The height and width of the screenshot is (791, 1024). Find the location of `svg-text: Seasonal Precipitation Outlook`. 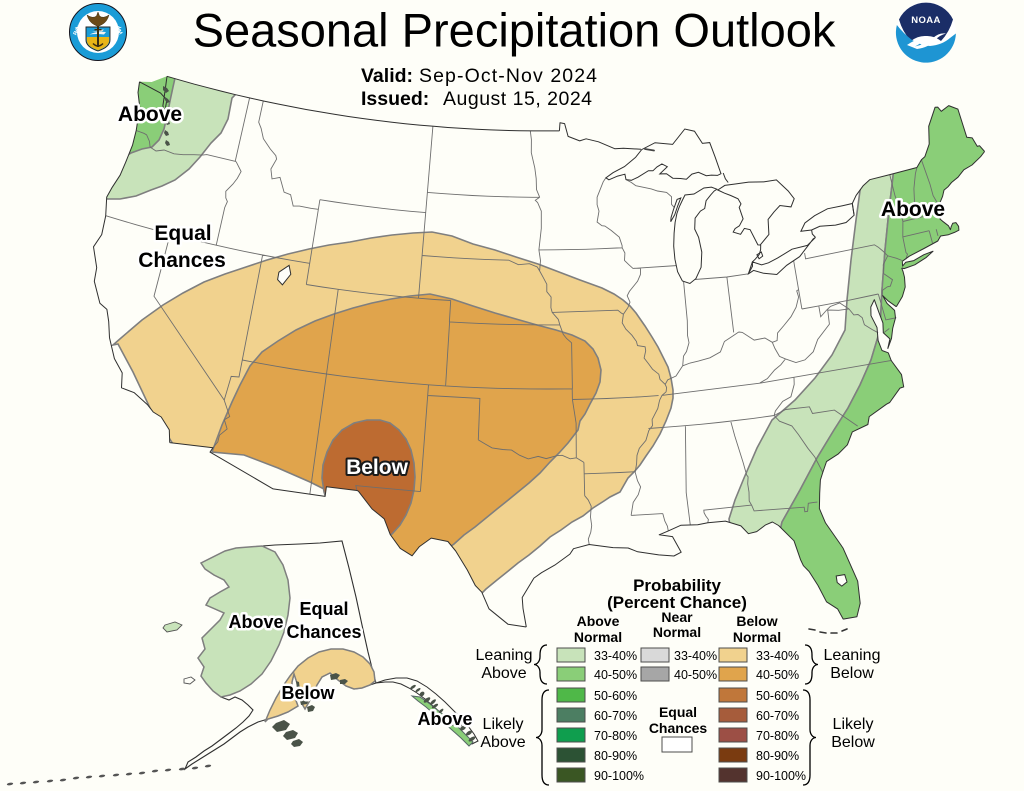

svg-text: Seasonal Precipitation Outlook is located at coordinates (514, 30).